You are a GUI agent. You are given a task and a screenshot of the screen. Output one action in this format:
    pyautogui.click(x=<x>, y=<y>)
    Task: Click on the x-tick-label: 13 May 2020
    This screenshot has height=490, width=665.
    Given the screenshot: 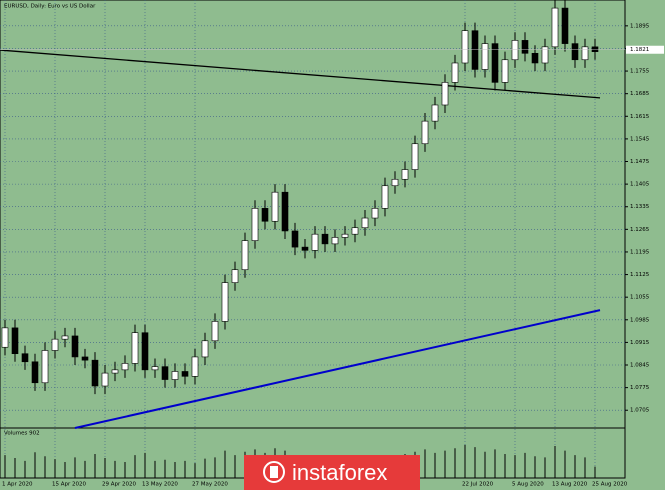 What is the action you would take?
    pyautogui.click(x=160, y=485)
    